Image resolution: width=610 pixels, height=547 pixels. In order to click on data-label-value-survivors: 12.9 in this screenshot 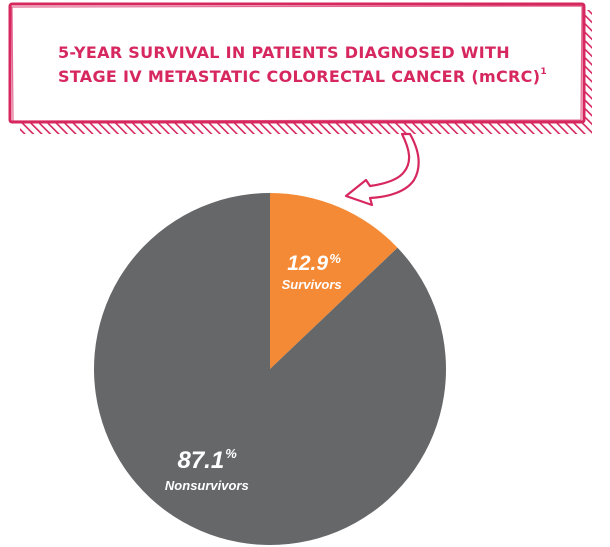, I will do `click(307, 263)`.